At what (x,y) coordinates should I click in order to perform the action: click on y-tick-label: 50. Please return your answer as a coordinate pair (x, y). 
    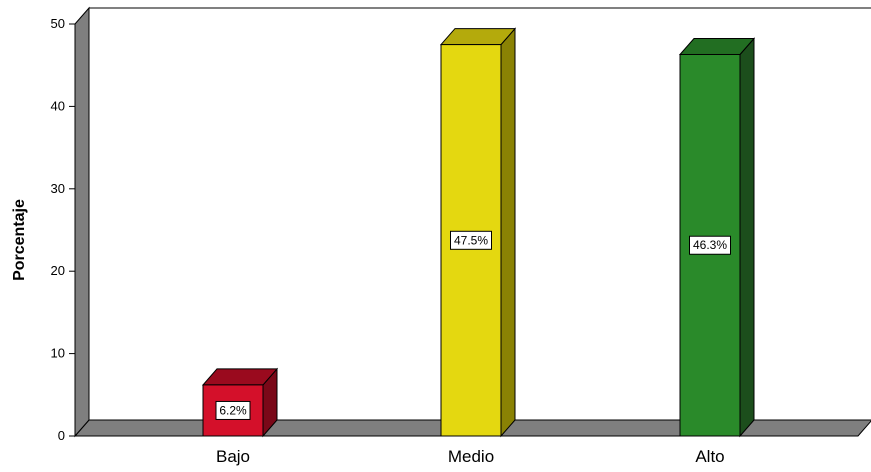
    Looking at the image, I should click on (58, 23).